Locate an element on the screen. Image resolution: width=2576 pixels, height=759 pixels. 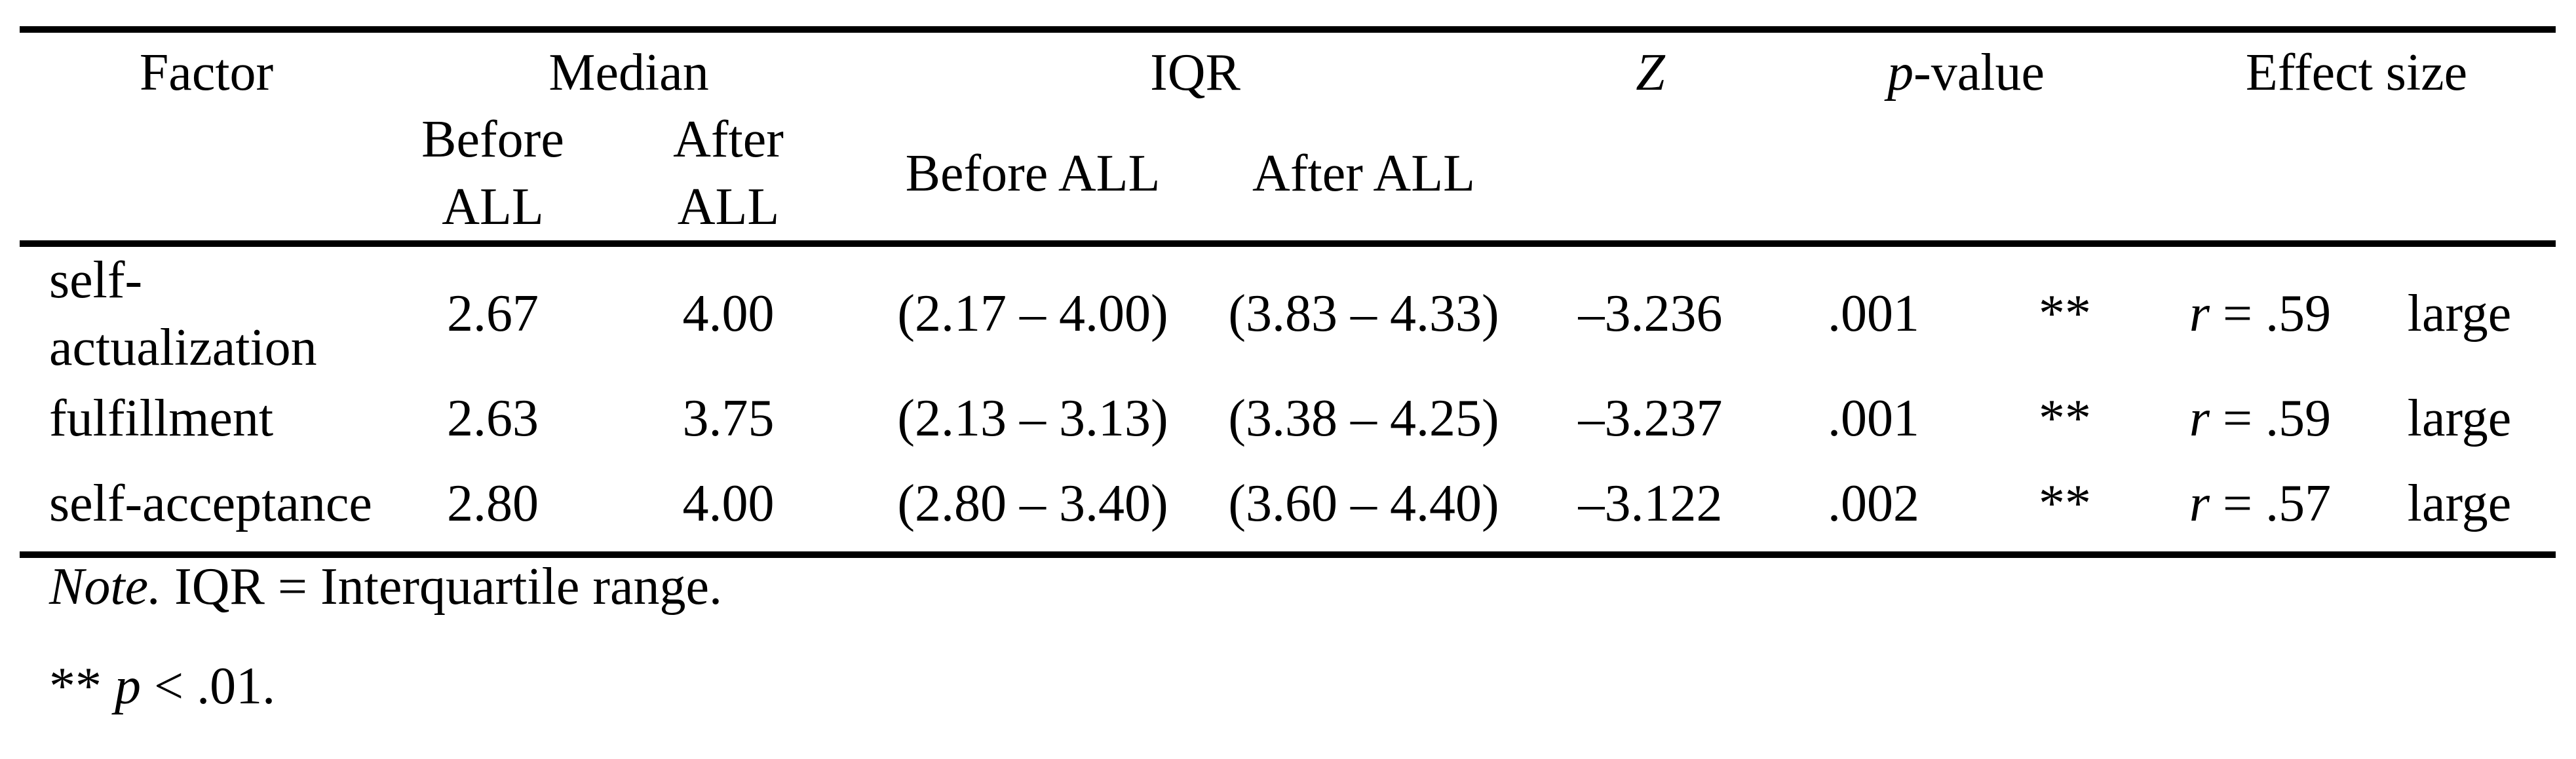
cell-iqr-after: (3.60 – 4.40) is located at coordinates (1363, 504).